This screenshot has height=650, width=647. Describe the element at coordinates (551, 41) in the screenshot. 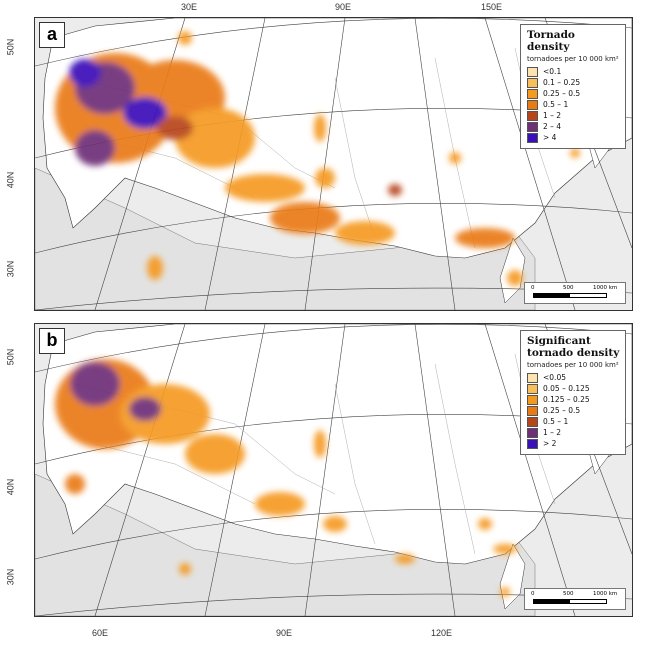

I see `legend-title: Tornado density` at that location.